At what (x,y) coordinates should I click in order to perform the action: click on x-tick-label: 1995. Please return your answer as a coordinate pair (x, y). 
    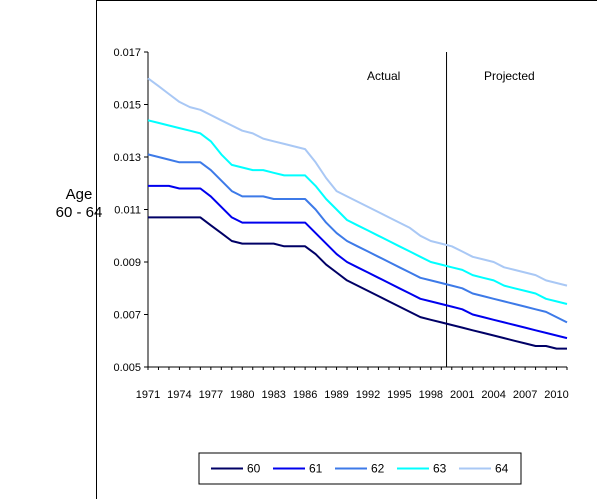
    Looking at the image, I should click on (399, 395).